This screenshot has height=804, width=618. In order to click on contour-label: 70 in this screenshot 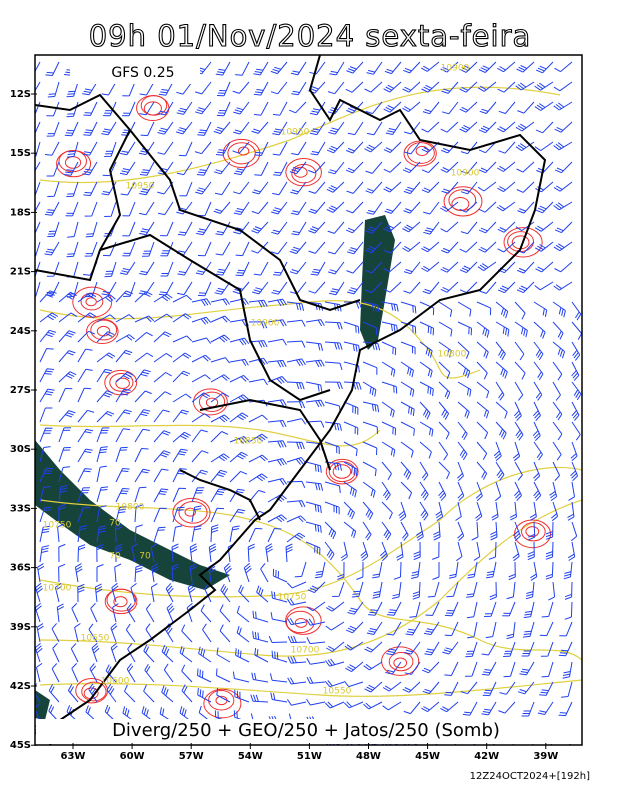, I will do `click(115, 557)`.